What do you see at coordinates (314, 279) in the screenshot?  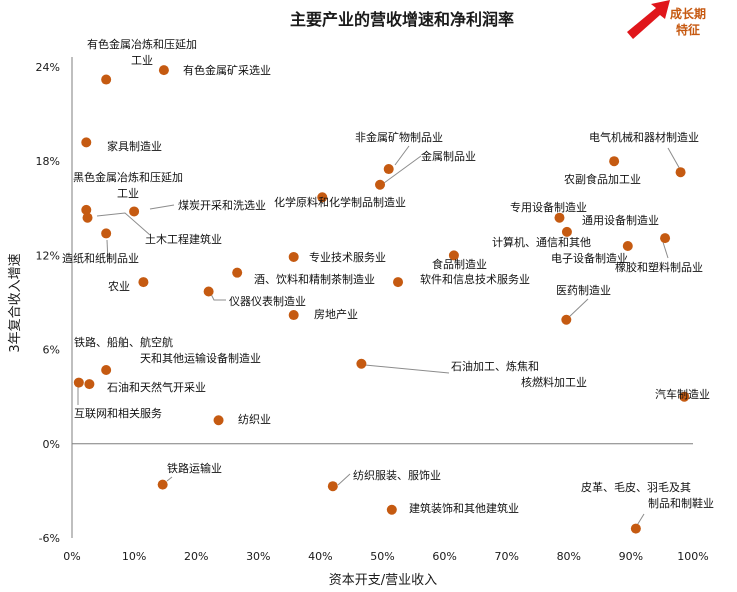 I see `point-label: 酒、饮料和精制茶制造业` at bounding box center [314, 279].